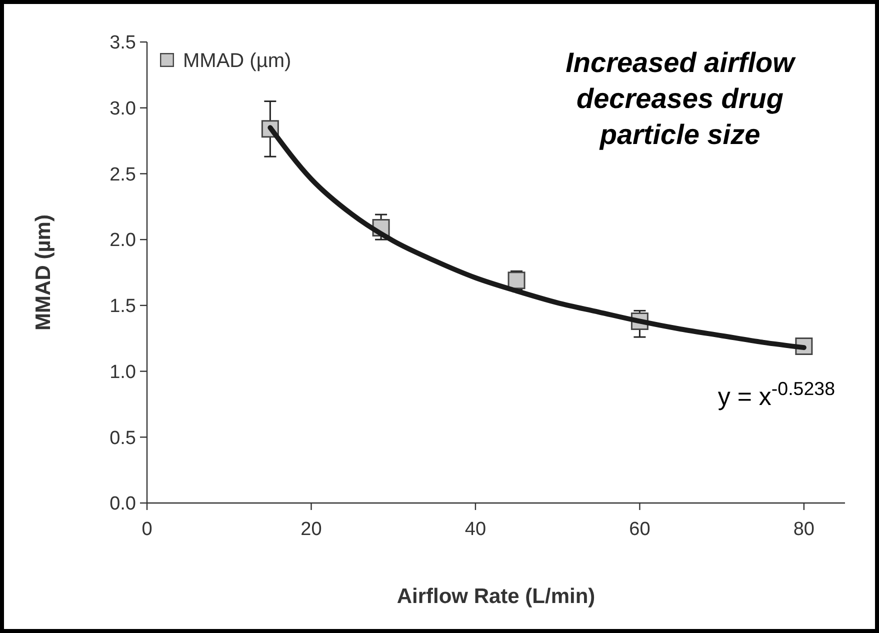 This screenshot has width=879, height=633. What do you see at coordinates (311, 529) in the screenshot?
I see `x-tick-label: 20` at bounding box center [311, 529].